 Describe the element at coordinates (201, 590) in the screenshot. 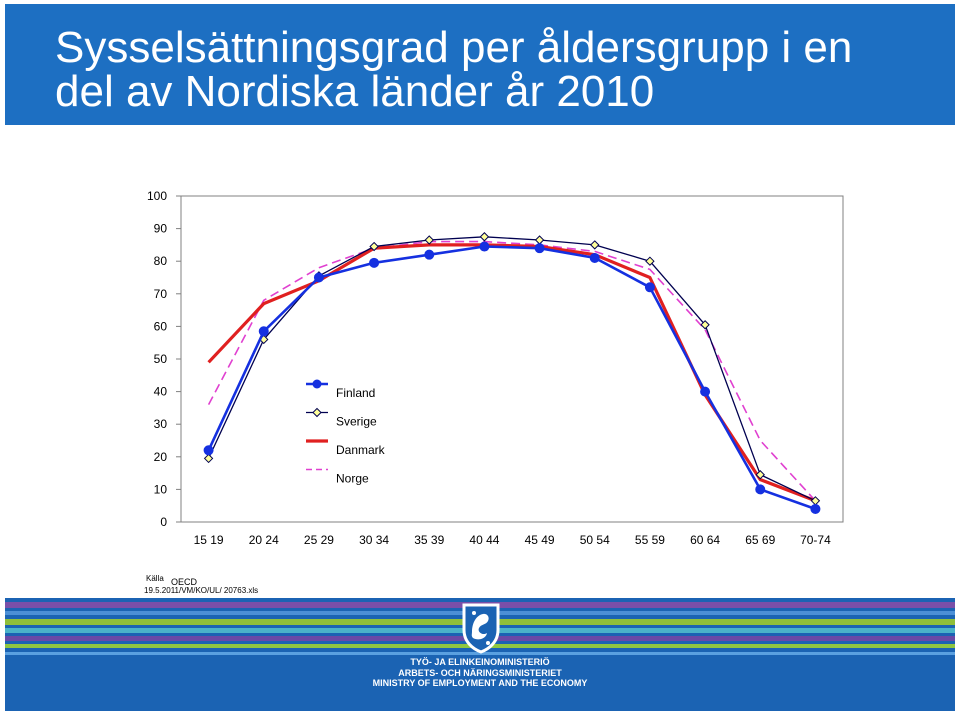

I see `source-file-ref: 19.5.2011/VM/KO/UL/ 20763.xls` at that location.